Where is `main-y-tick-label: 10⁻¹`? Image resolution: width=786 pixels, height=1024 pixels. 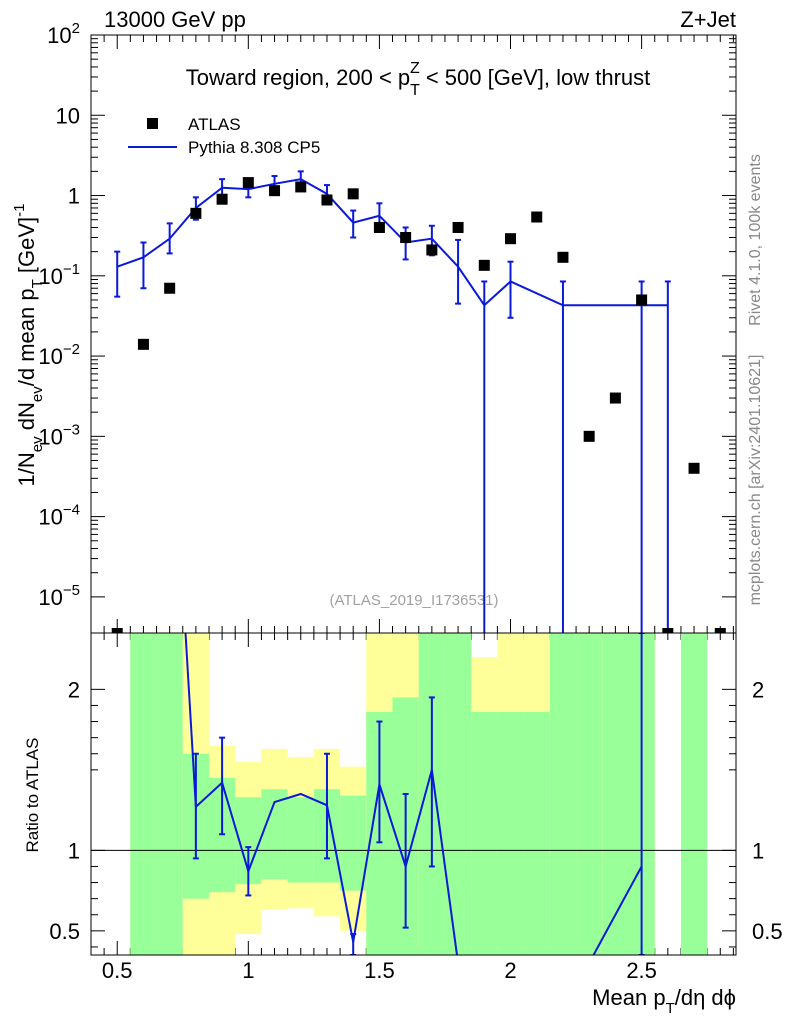
main-y-tick-label: 10⁻¹ is located at coordinates (59, 275).